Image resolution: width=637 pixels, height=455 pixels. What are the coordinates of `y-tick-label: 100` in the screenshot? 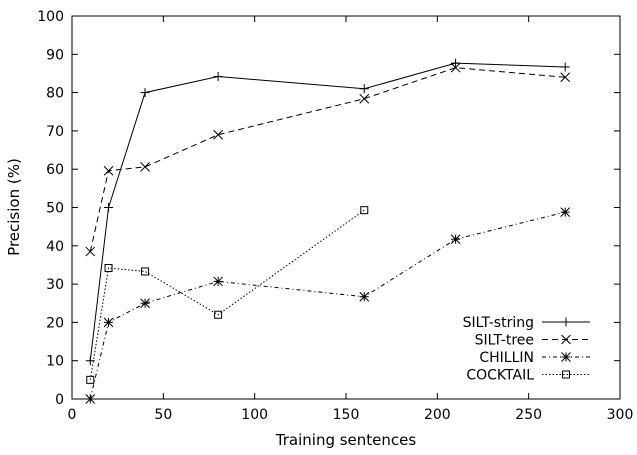 It's located at (50, 17).